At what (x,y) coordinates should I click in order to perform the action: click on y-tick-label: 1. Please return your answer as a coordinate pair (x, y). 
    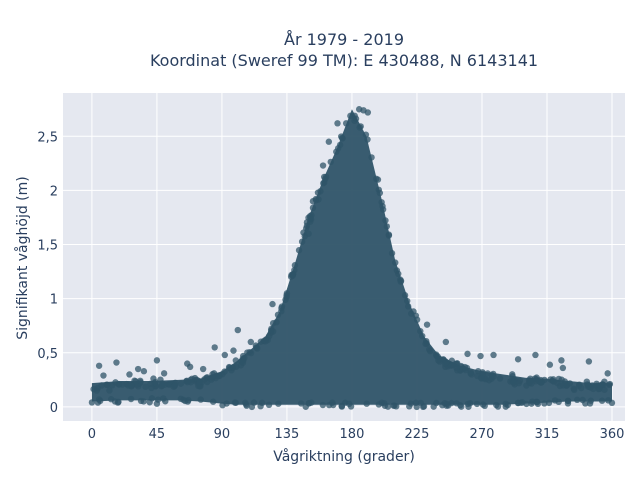
    Looking at the image, I should click on (54, 300).